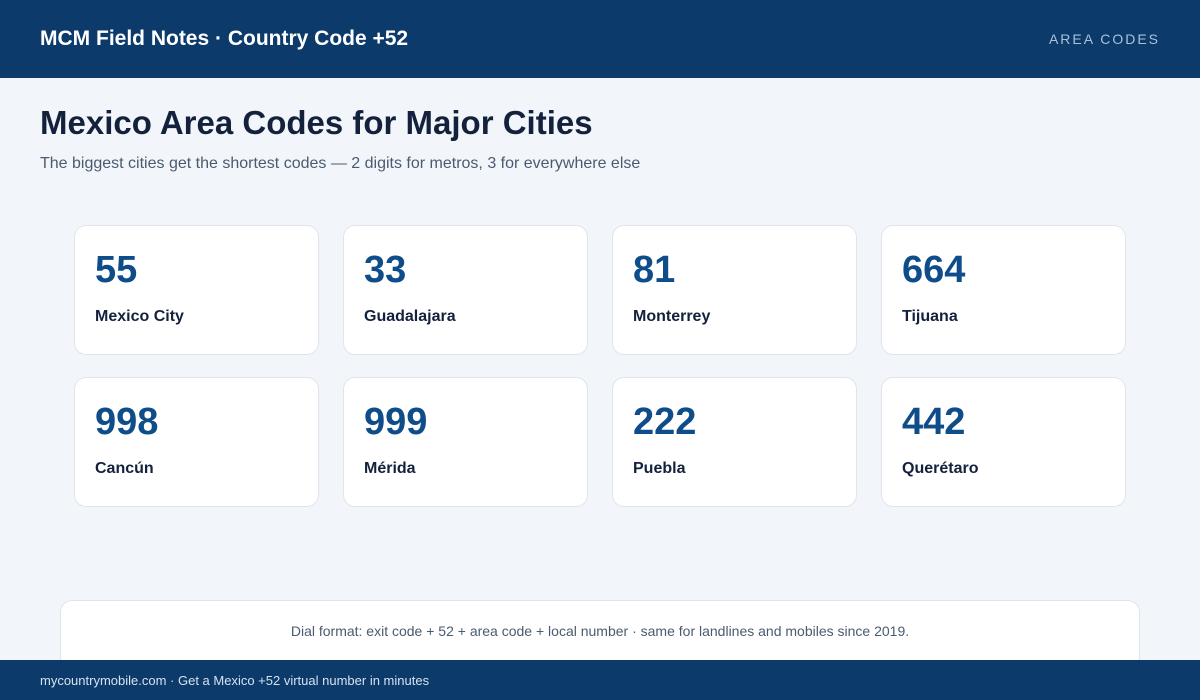 The image size is (1200, 700). I want to click on area-code-card: 222 Puebla, so click(734, 442).